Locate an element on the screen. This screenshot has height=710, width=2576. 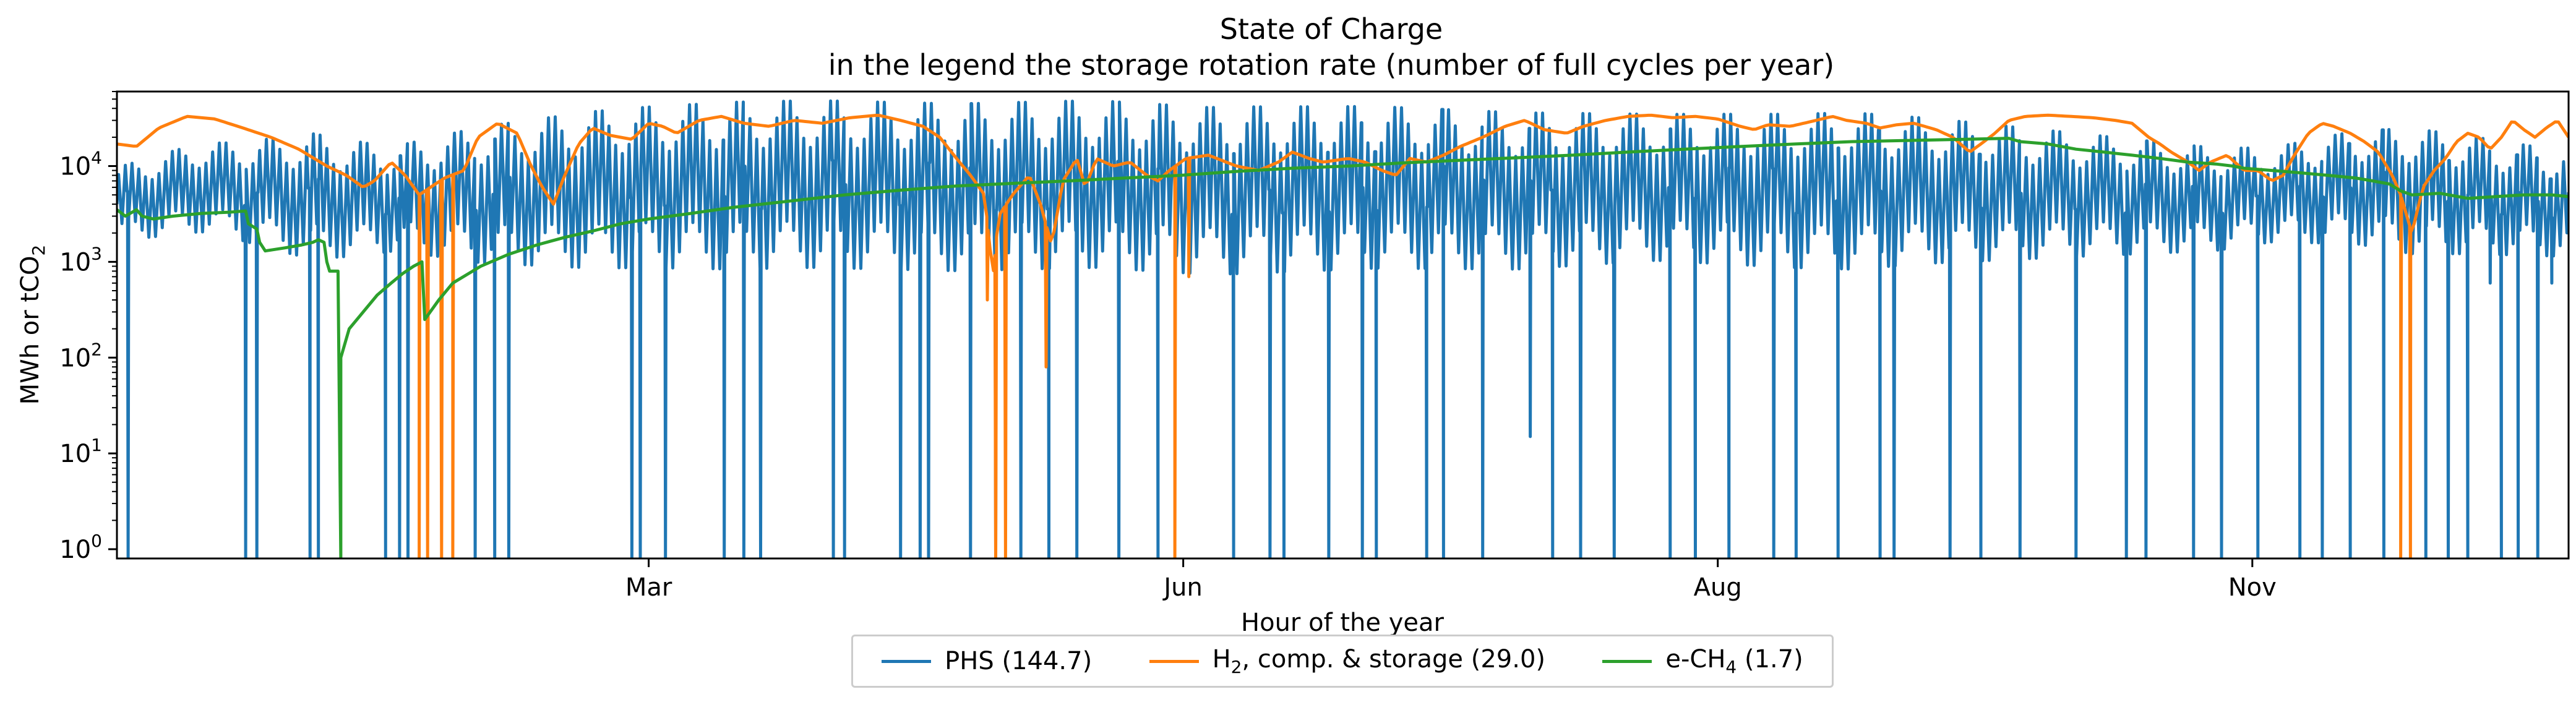
legend-swatch-ch4 is located at coordinates (1627, 661).